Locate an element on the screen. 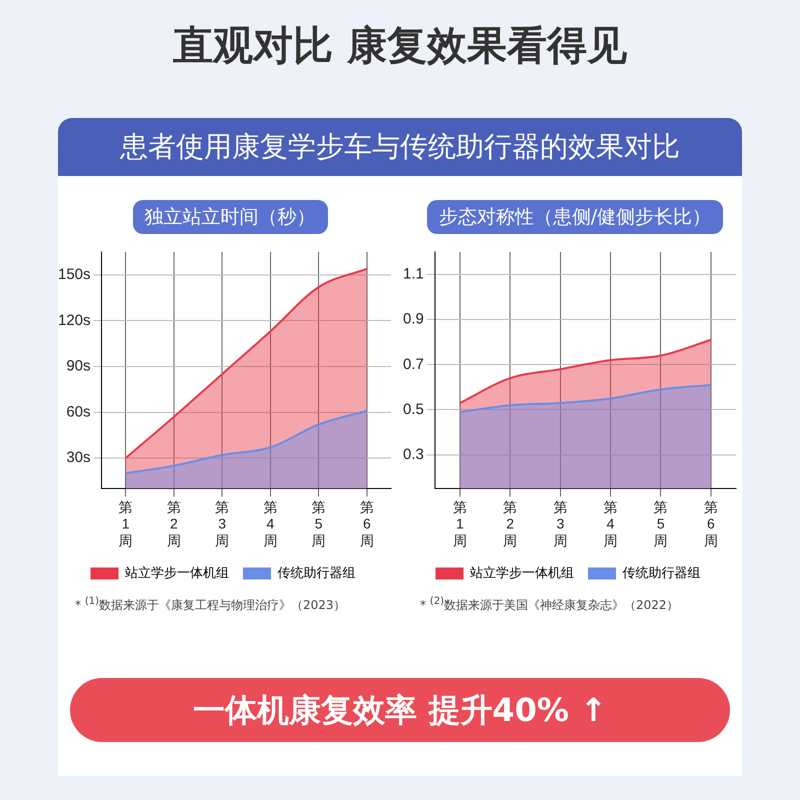 The image size is (800, 800). y-tick-label: 150s is located at coordinates (74, 275).